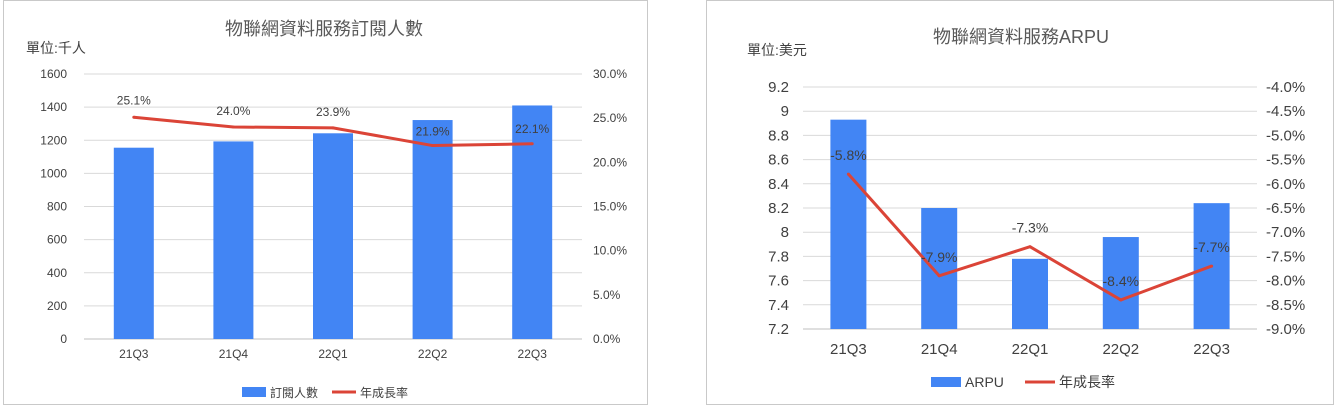  I want to click on y-right-tick-label: 10.0%, so click(610, 251).